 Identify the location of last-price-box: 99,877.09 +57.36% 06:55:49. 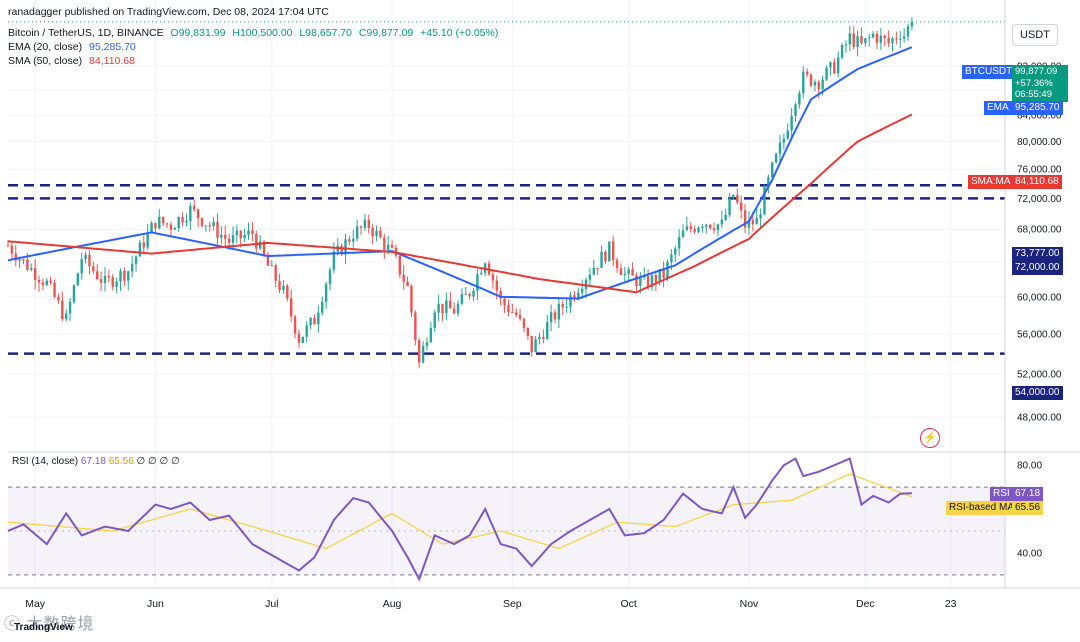
(1040, 83).